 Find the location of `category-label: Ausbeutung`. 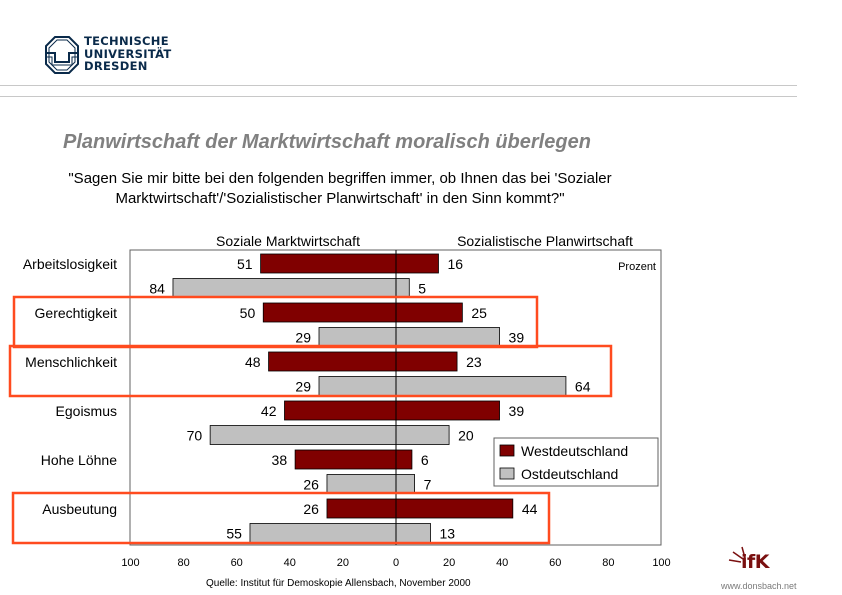

category-label: Ausbeutung is located at coordinates (79, 509).